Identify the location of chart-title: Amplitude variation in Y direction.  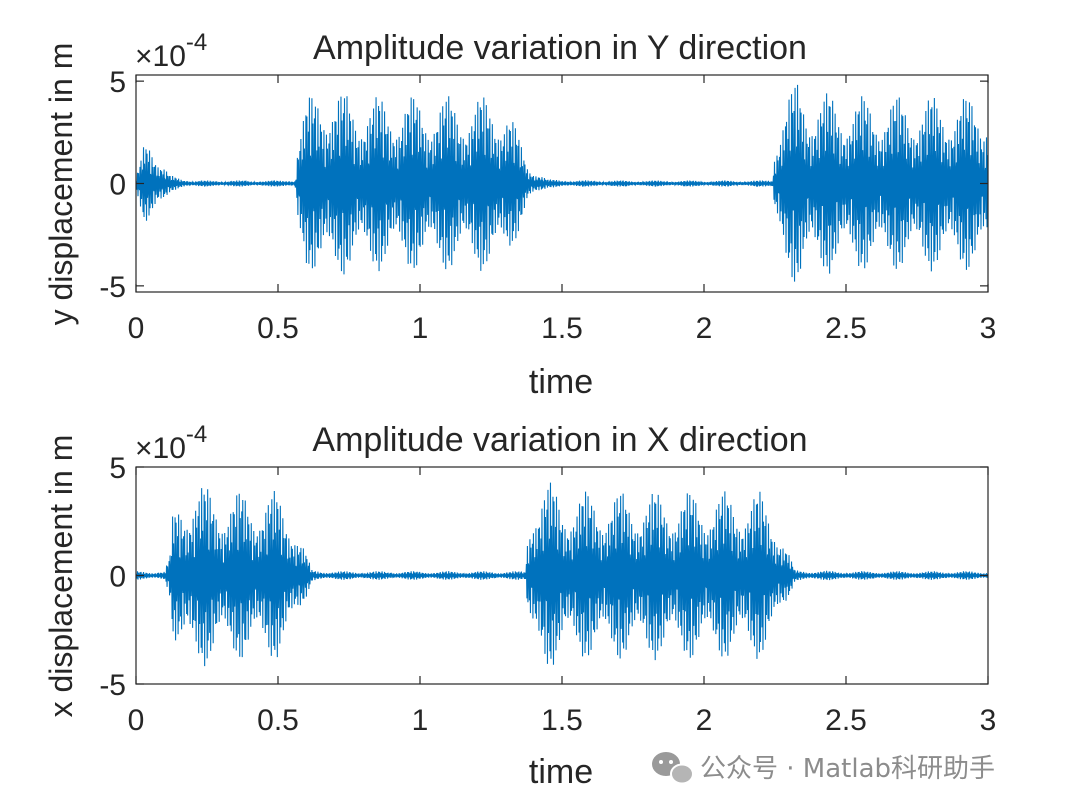
(560, 48).